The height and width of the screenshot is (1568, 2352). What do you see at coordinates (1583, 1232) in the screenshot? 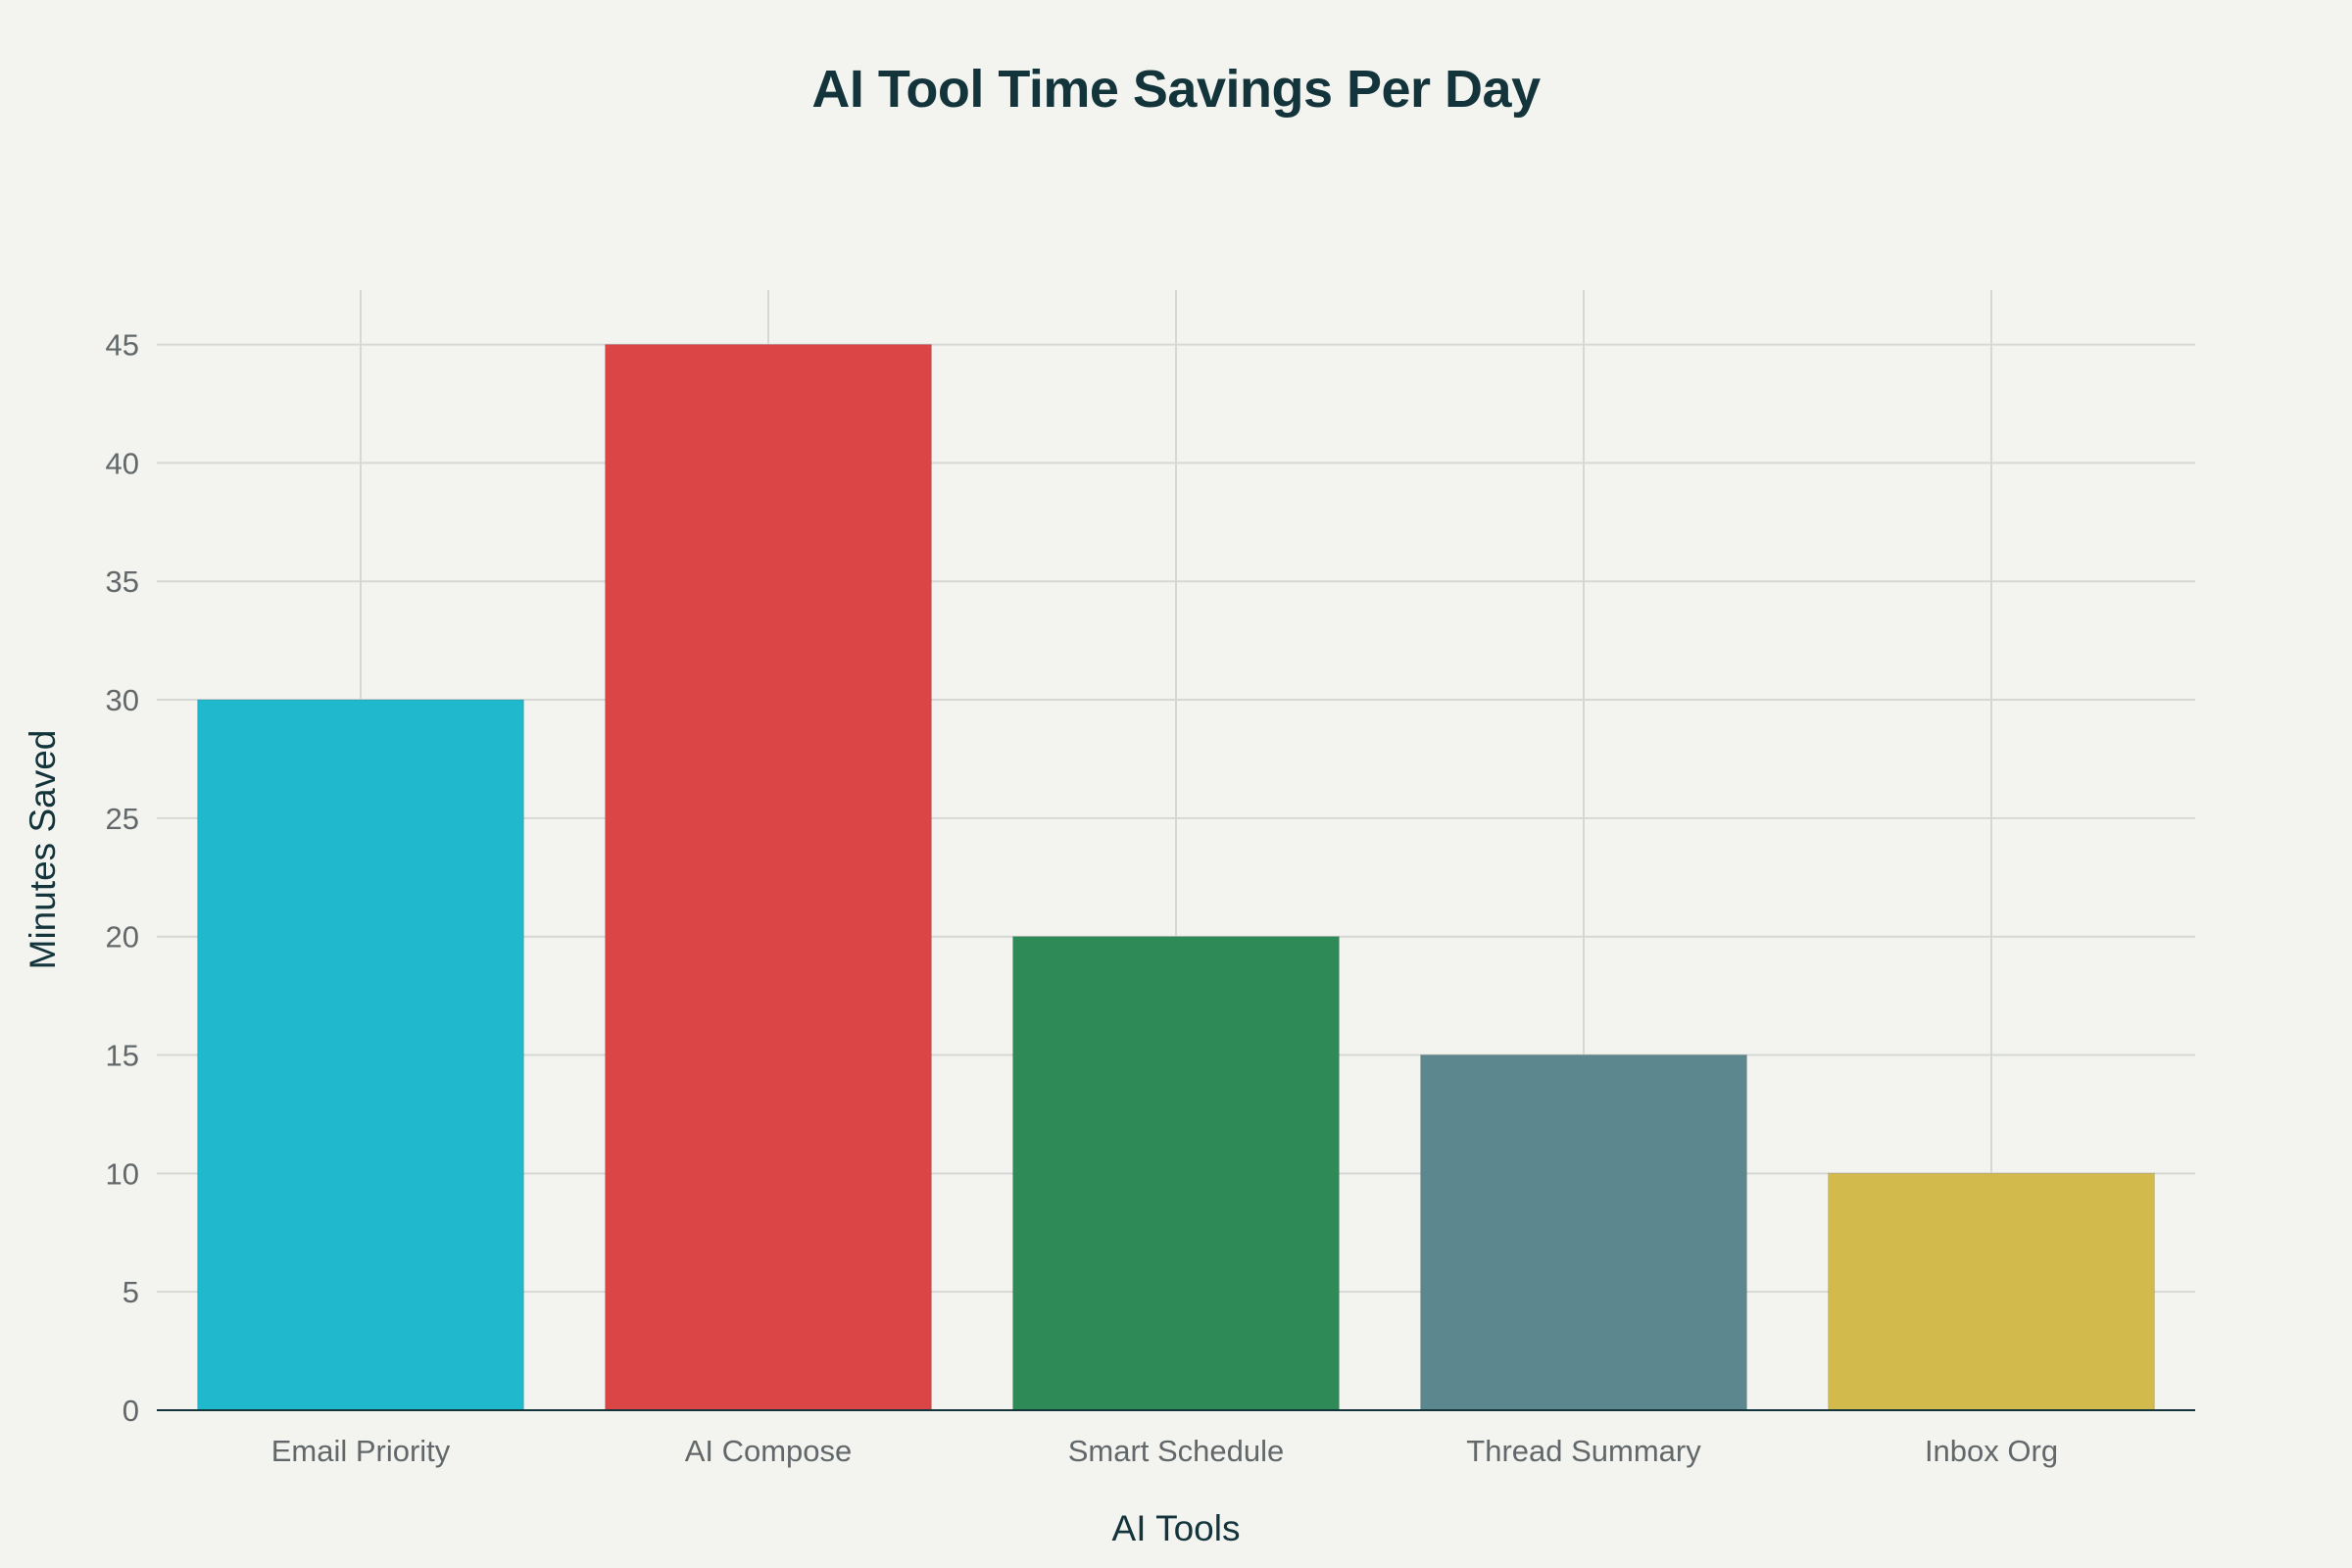
I see `bar-thread-summary` at bounding box center [1583, 1232].